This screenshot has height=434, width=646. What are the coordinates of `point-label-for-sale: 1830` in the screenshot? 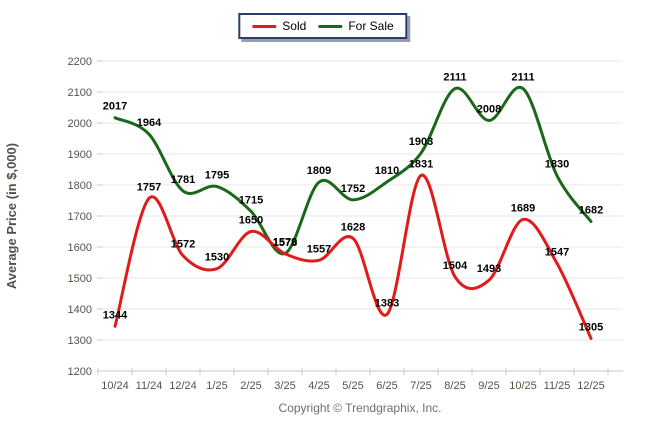 It's located at (557, 165).